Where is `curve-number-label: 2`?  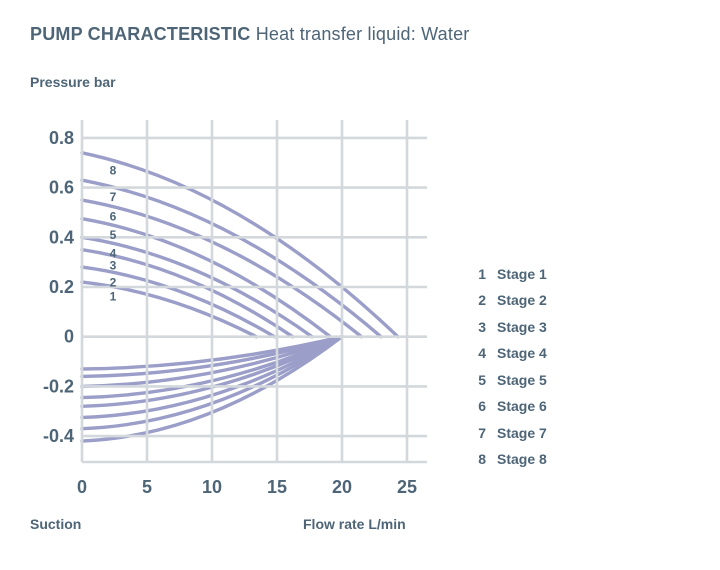
curve-number-label: 2 is located at coordinates (113, 282).